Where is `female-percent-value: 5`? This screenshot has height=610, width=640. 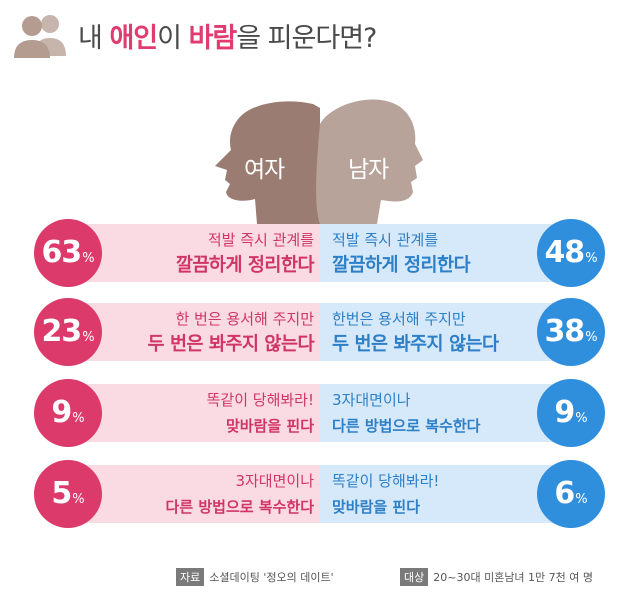
female-percent-value: 5 is located at coordinates (61, 493).